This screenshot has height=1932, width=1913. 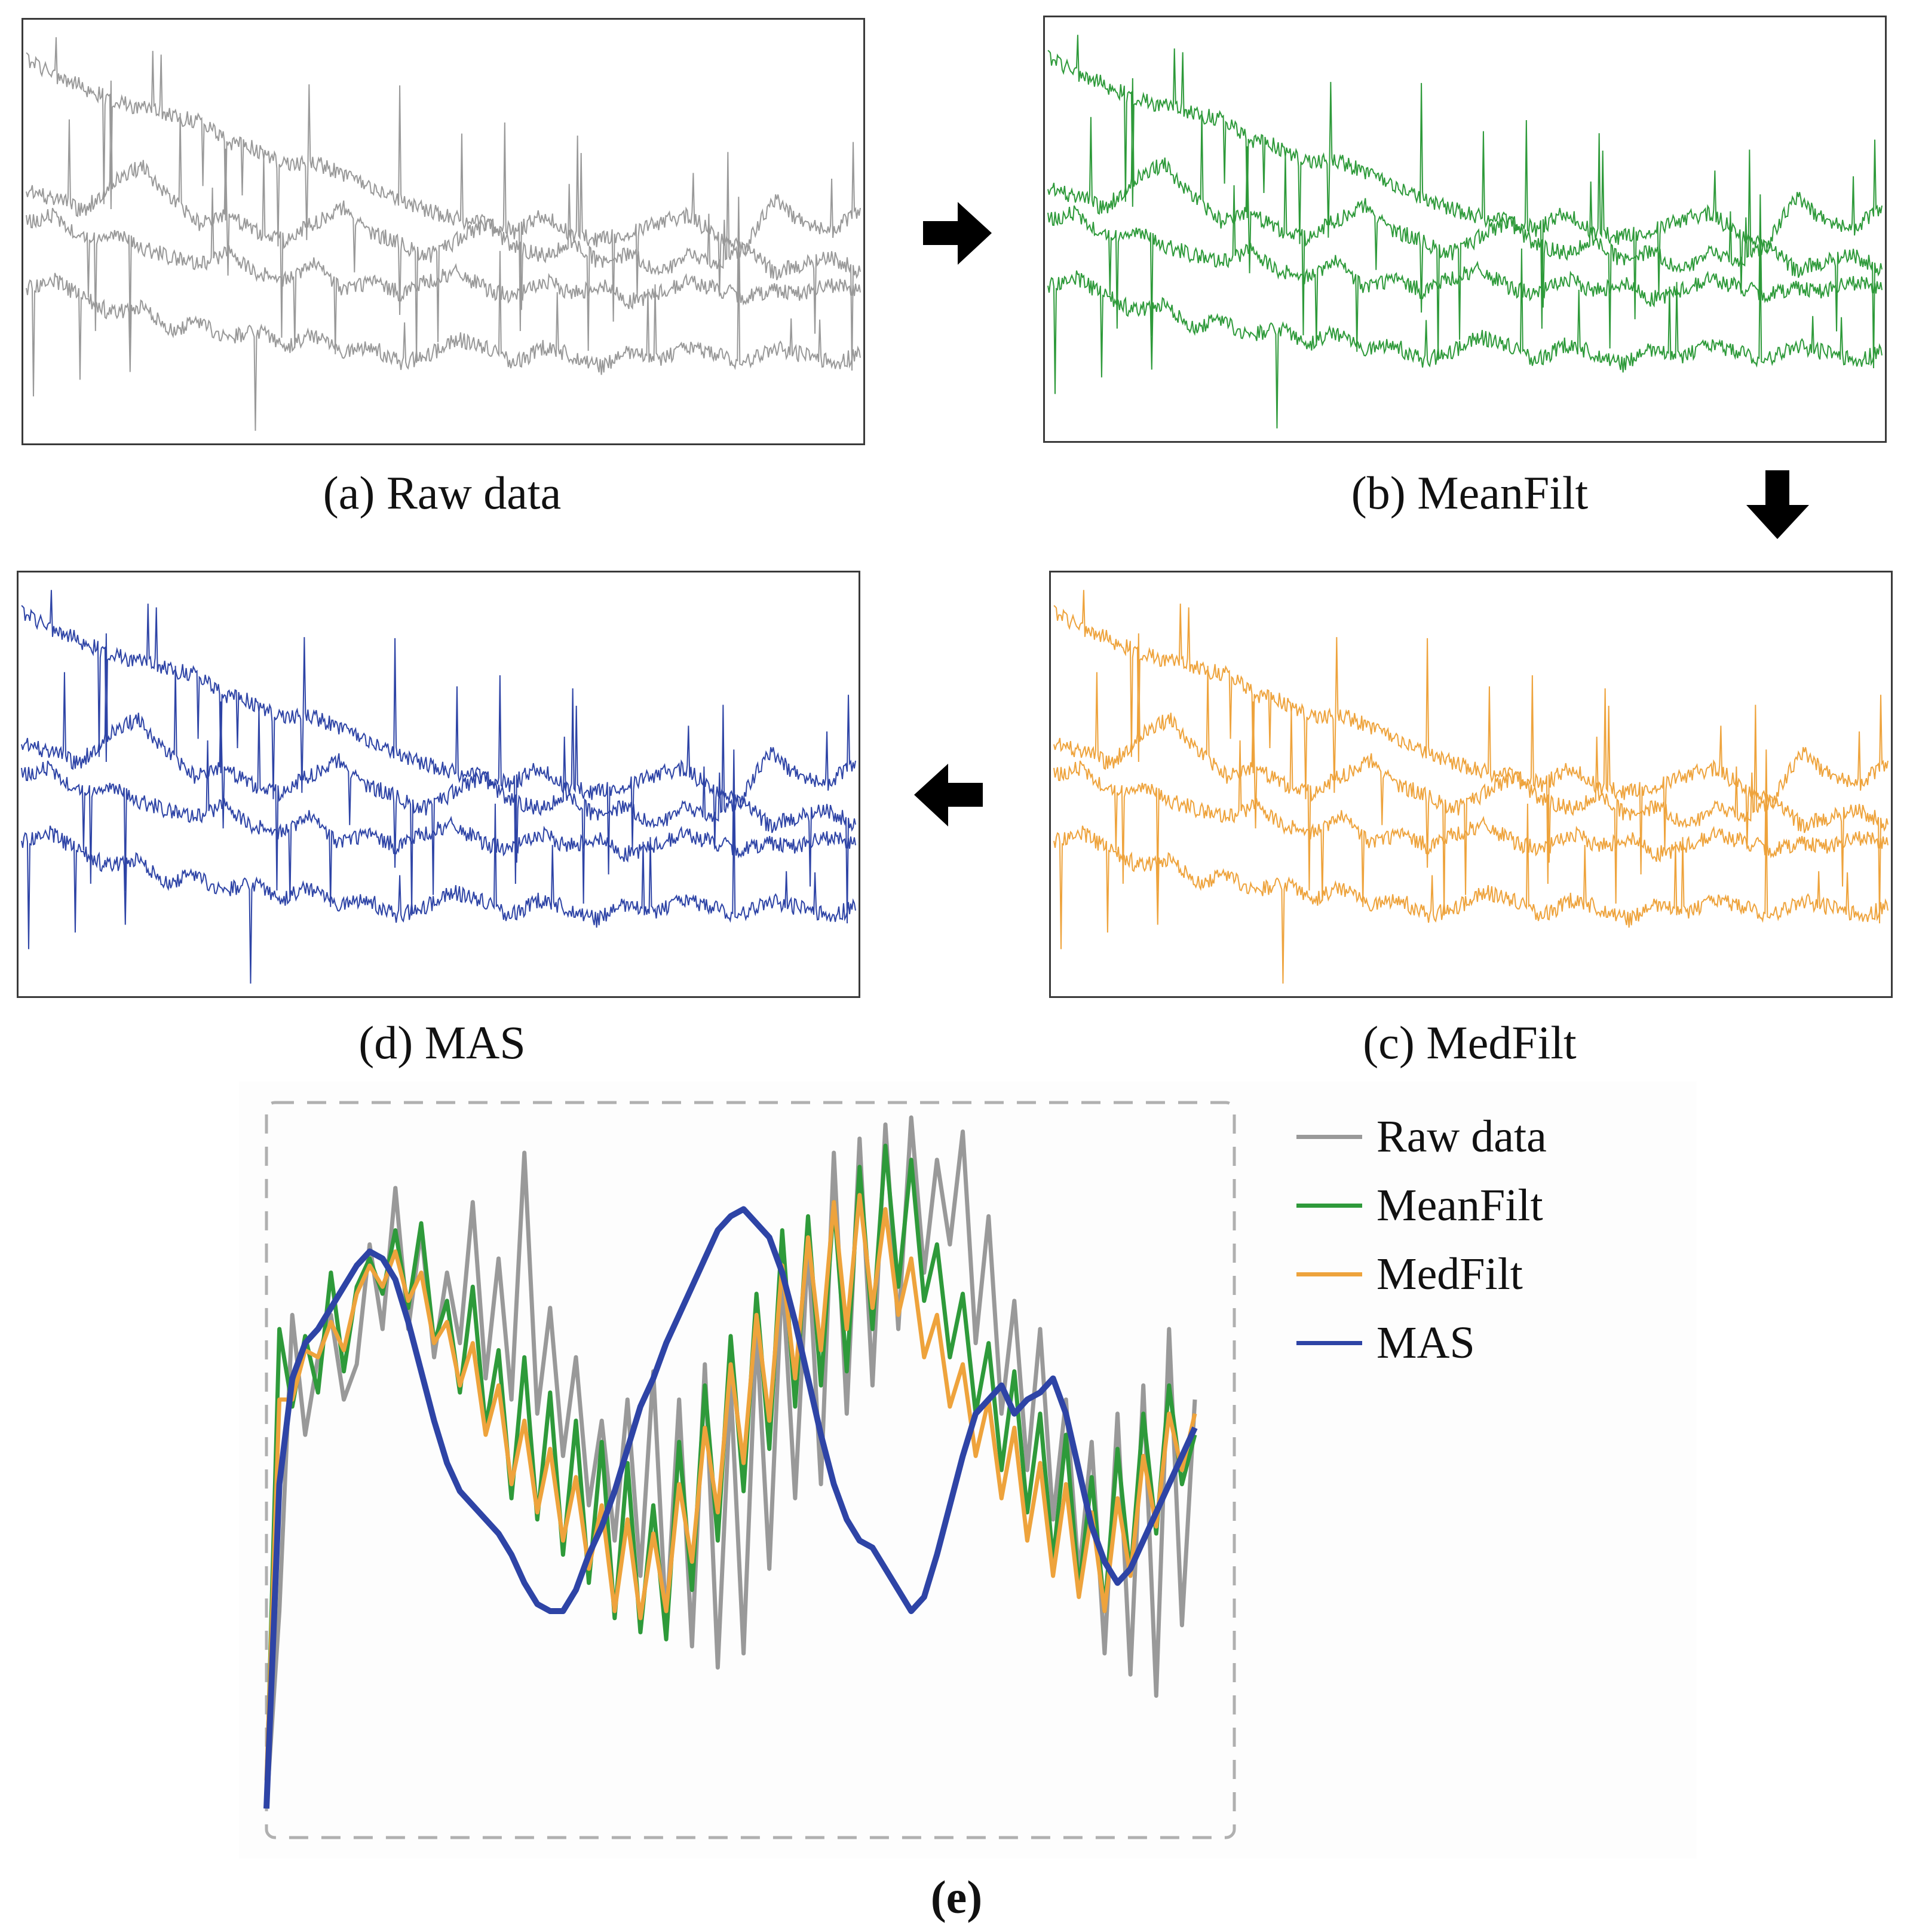 What do you see at coordinates (1329, 1343) in the screenshot?
I see `legend-swatch-mas` at bounding box center [1329, 1343].